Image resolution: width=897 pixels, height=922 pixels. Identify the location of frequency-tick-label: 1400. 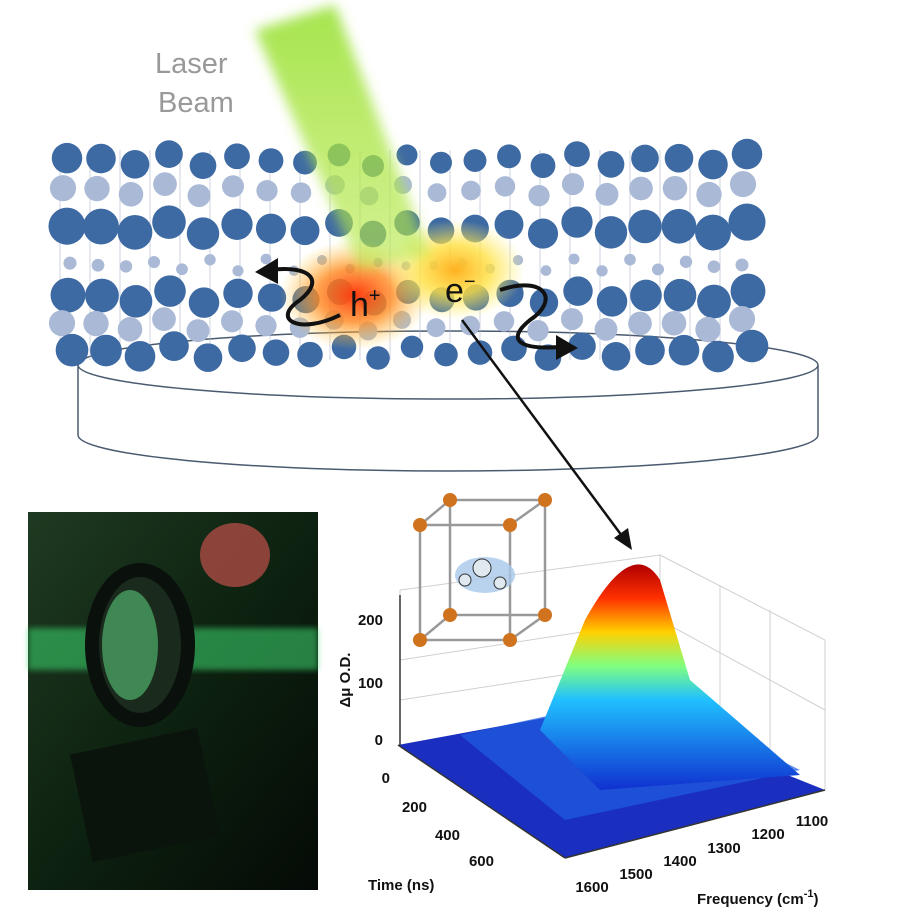
(679, 861).